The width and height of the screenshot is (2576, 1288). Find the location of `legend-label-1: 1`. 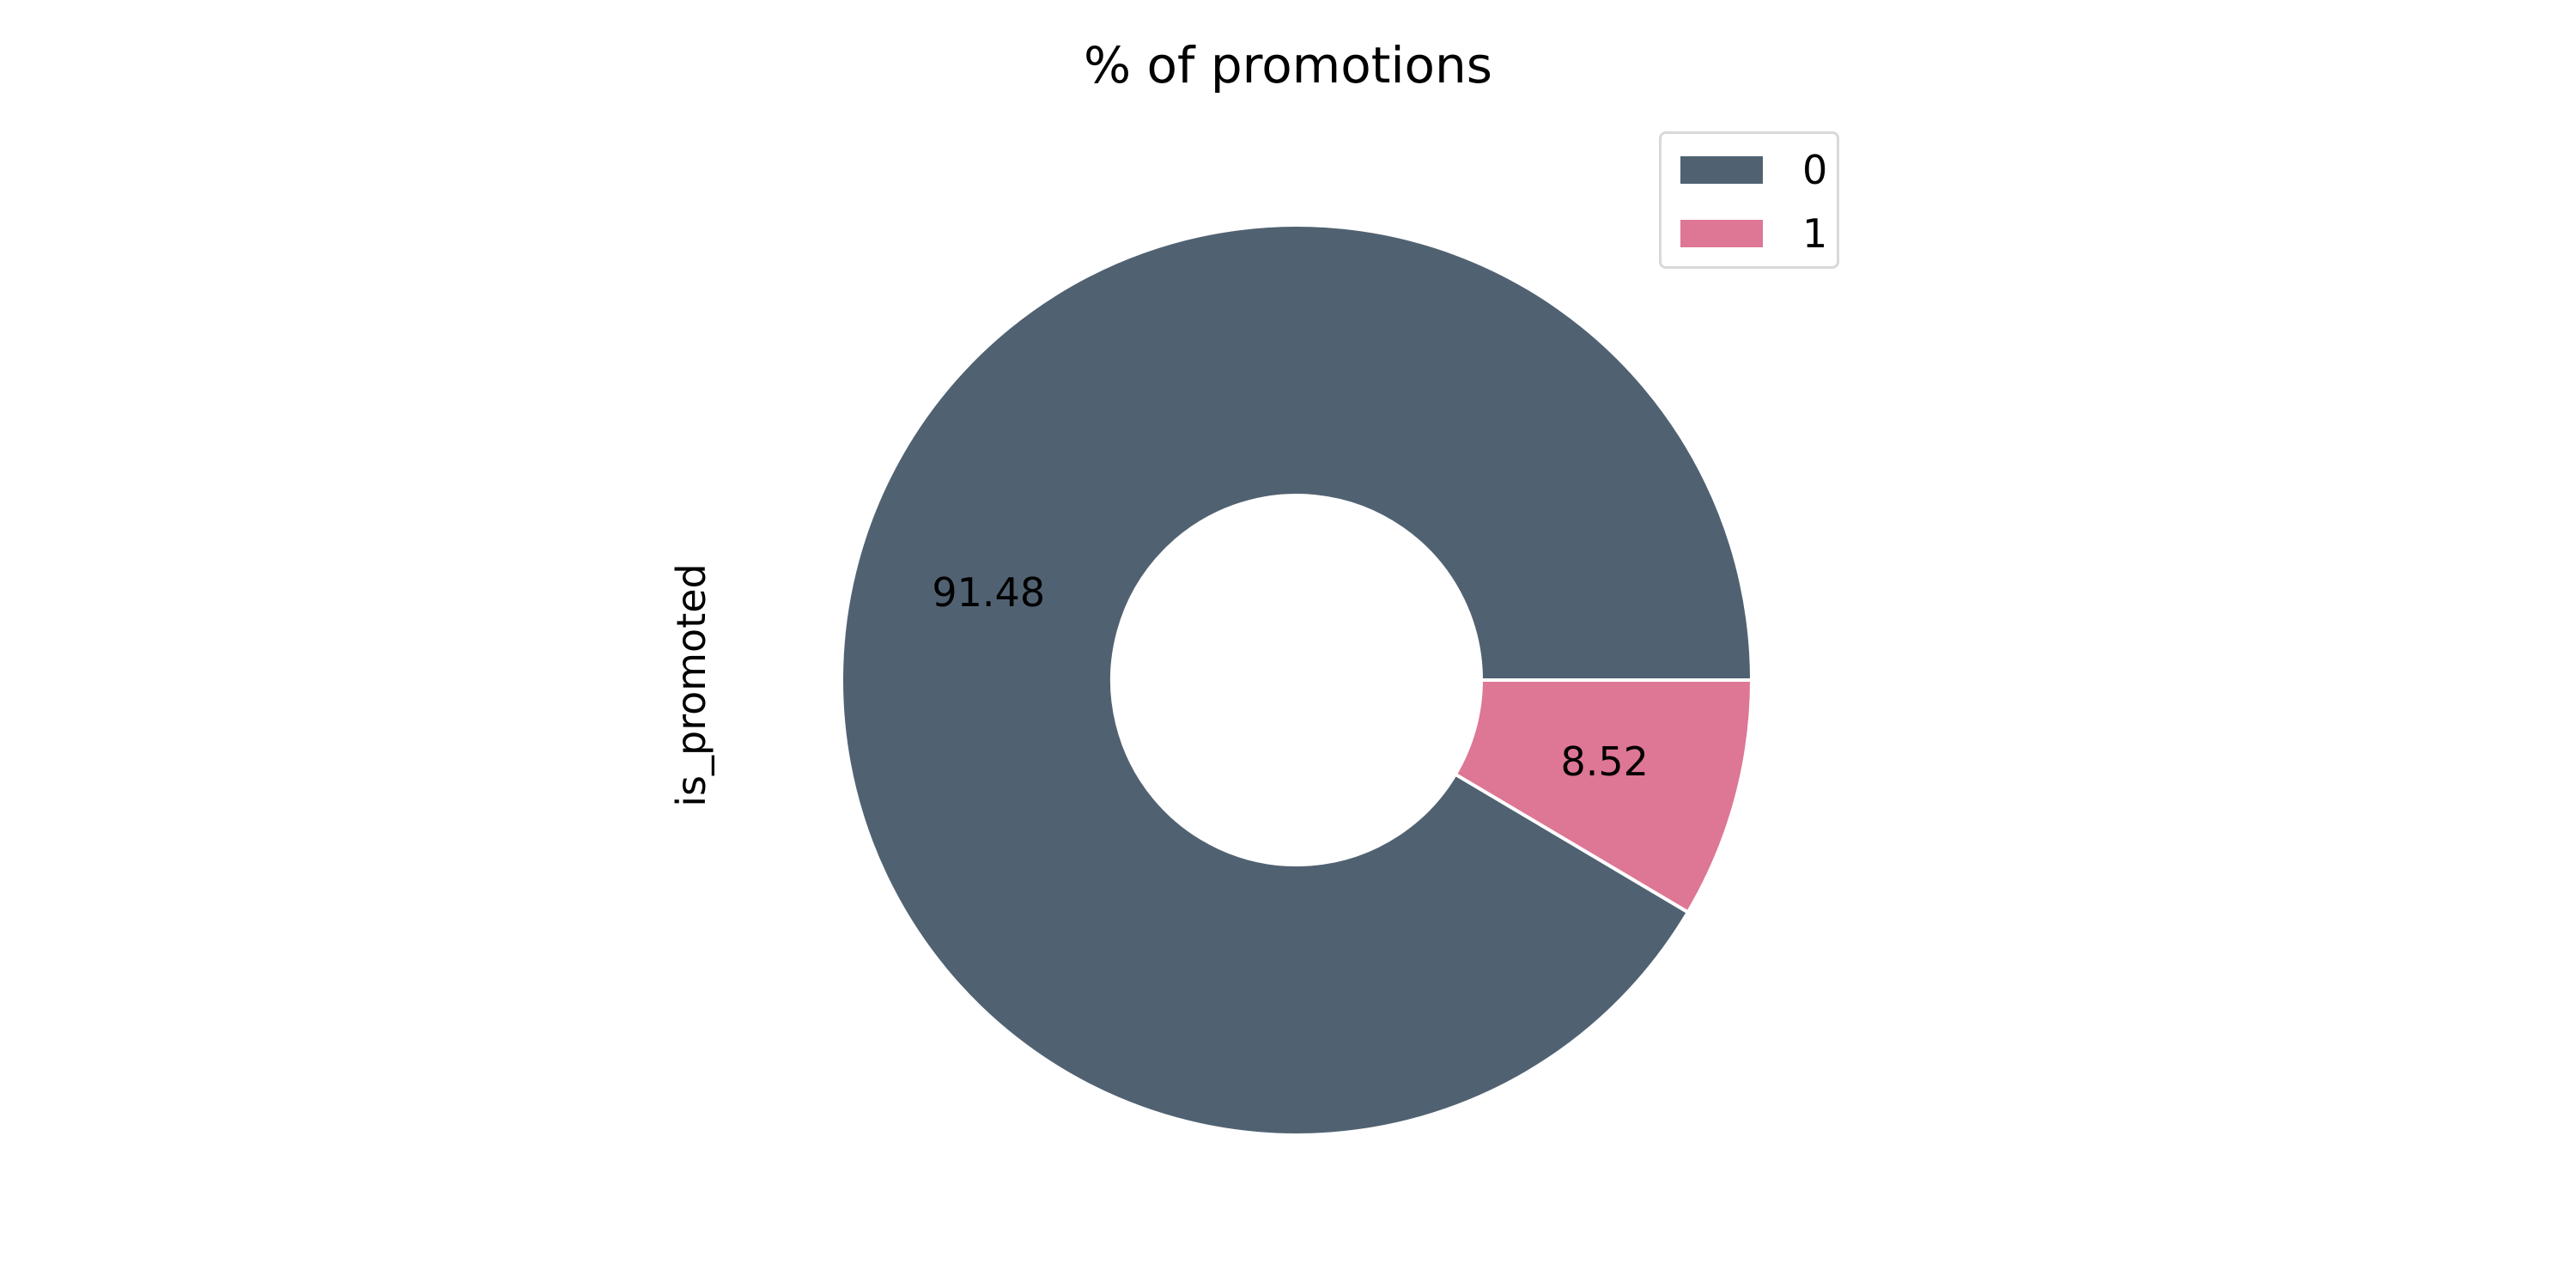

legend-label-1: 1 is located at coordinates (1815, 233).